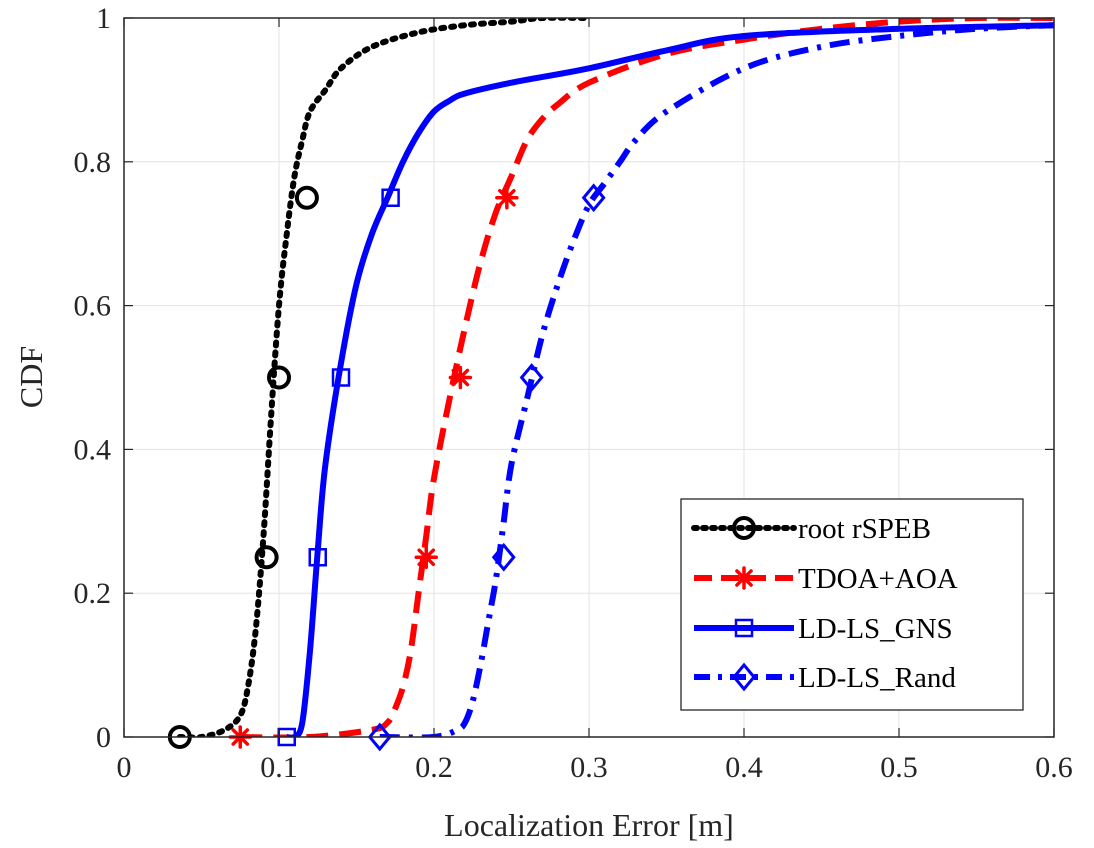  Describe the element at coordinates (864, 529) in the screenshot. I see `legend-label: root rSPEB` at that location.